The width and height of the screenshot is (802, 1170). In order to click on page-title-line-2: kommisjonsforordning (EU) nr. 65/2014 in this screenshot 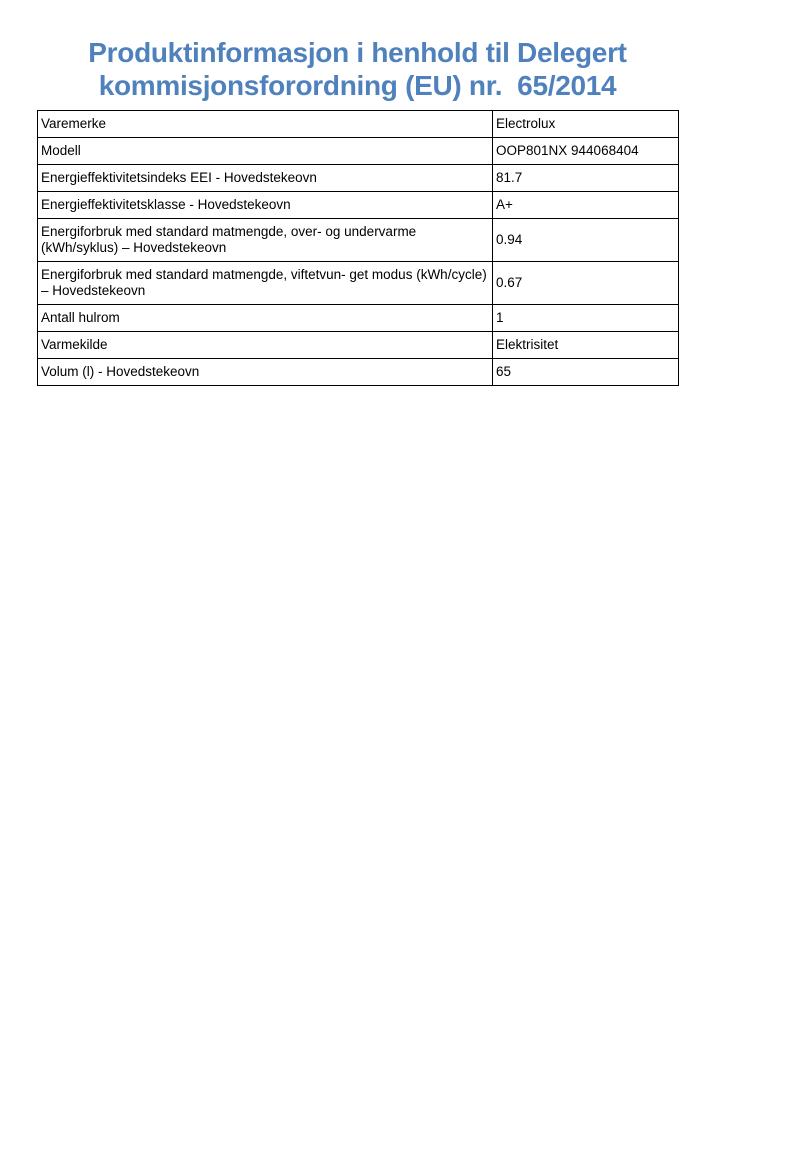, I will do `click(357, 85)`.